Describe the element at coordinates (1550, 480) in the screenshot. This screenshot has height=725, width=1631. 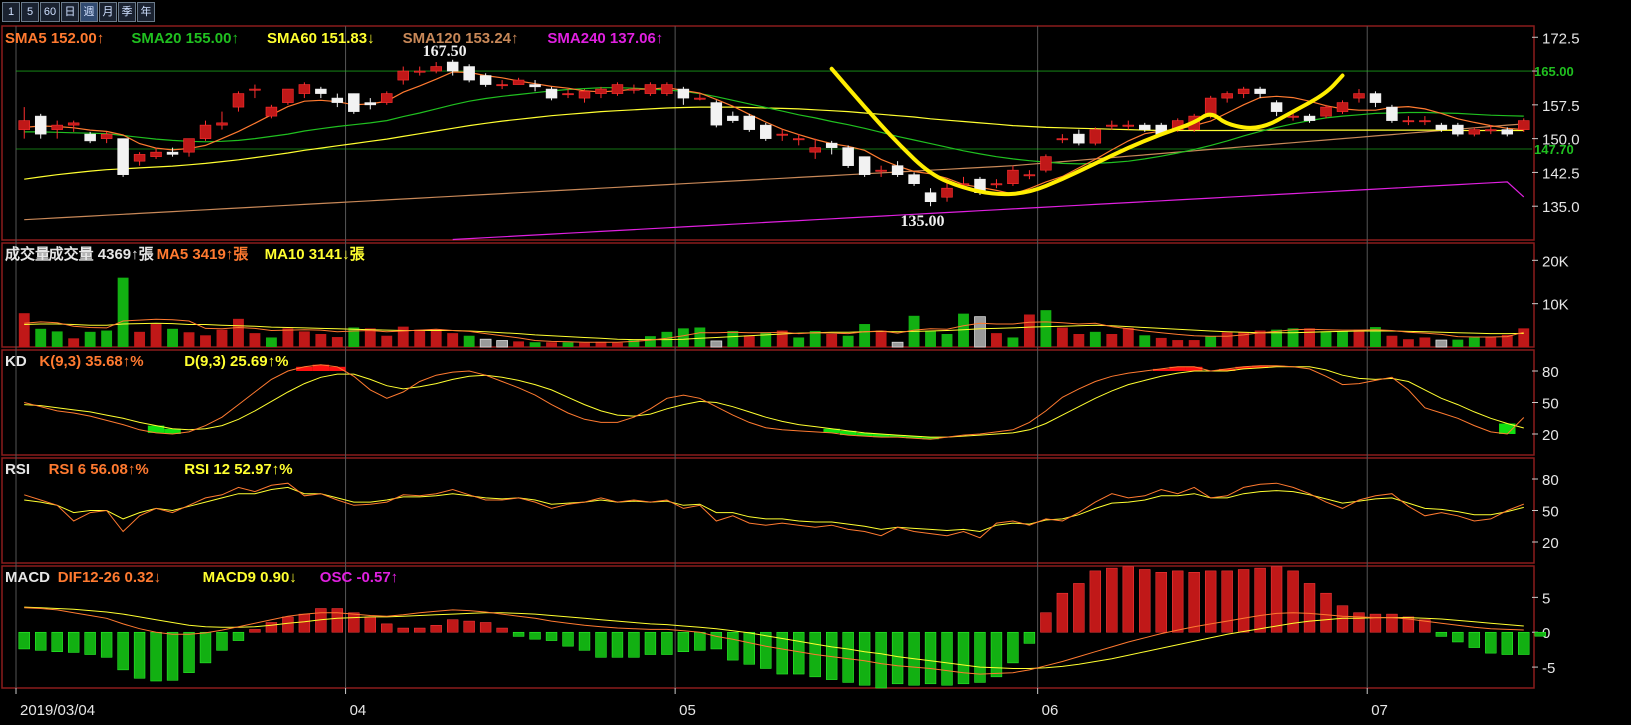
I see `rsi-axis-label: 80` at that location.